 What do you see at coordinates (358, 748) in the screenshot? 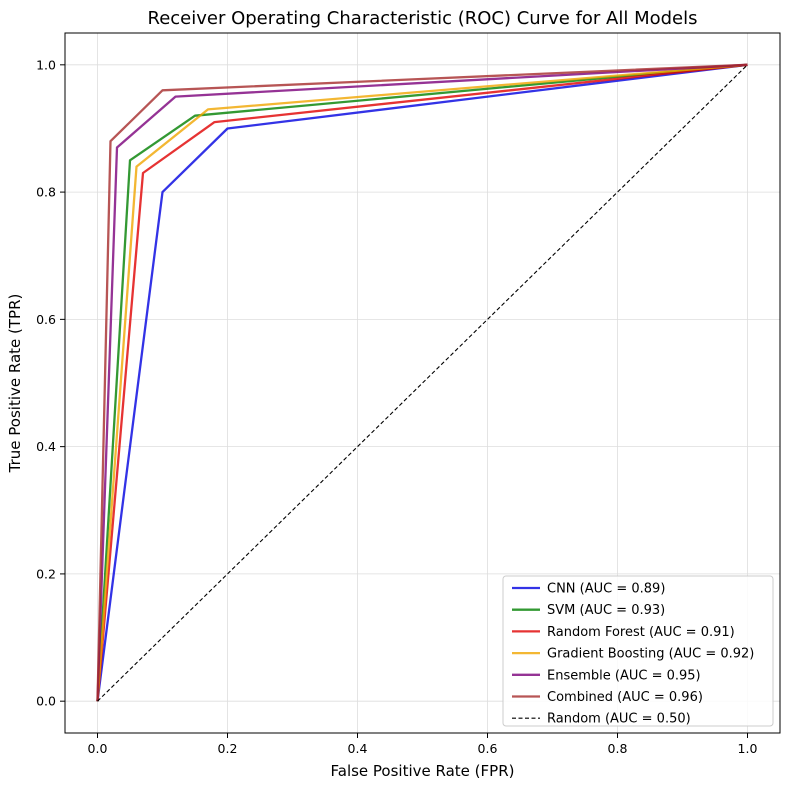
I see `x-tick-label: 0.4` at bounding box center [358, 748].